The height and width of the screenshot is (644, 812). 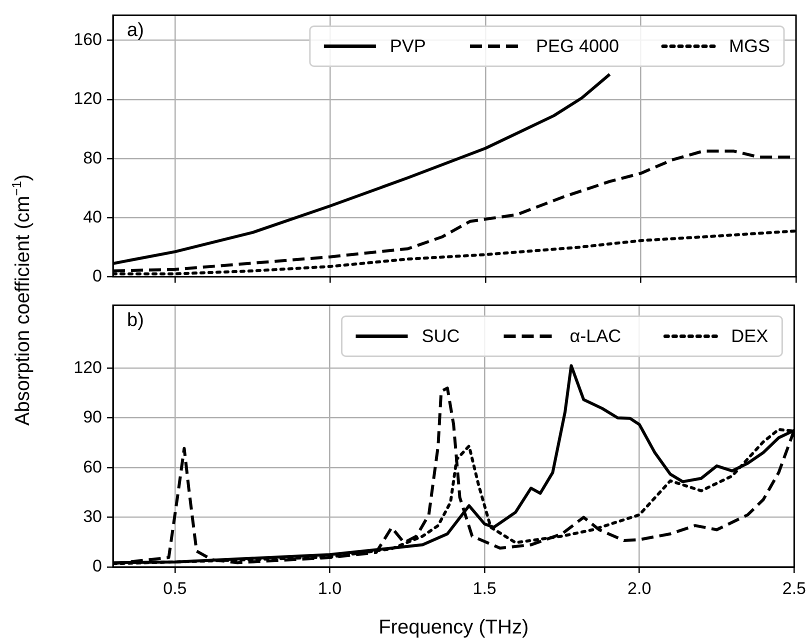 I want to click on x-tick-label: 2.0, so click(x=640, y=588).